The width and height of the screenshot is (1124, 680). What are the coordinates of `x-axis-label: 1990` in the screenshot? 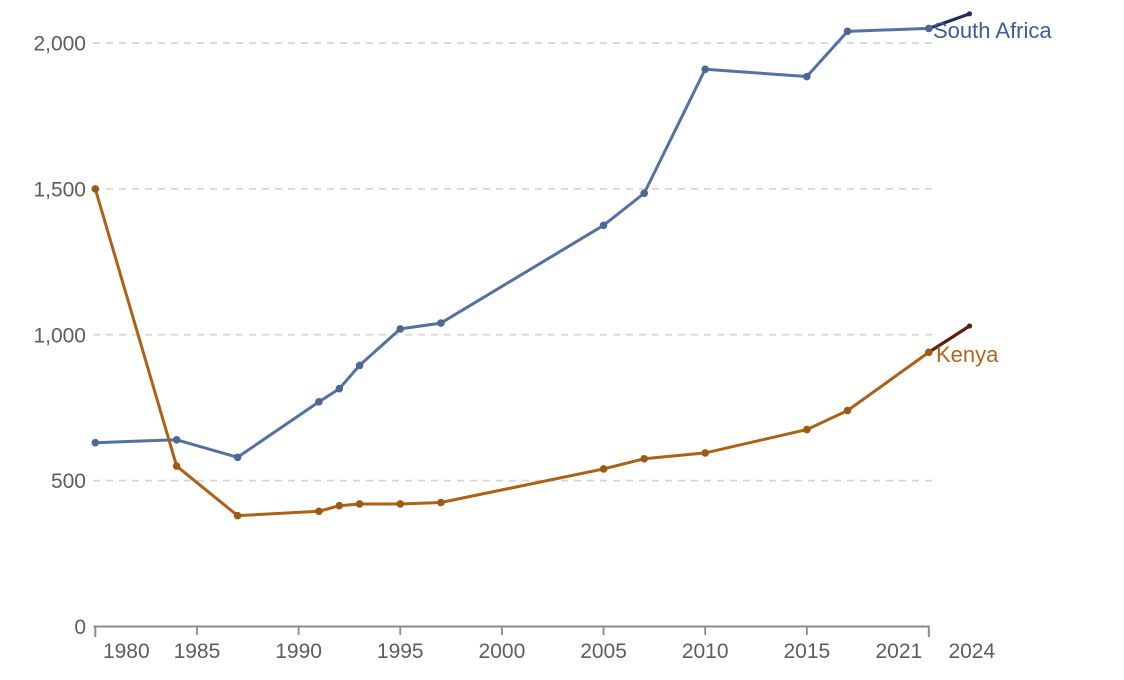 It's located at (298, 651).